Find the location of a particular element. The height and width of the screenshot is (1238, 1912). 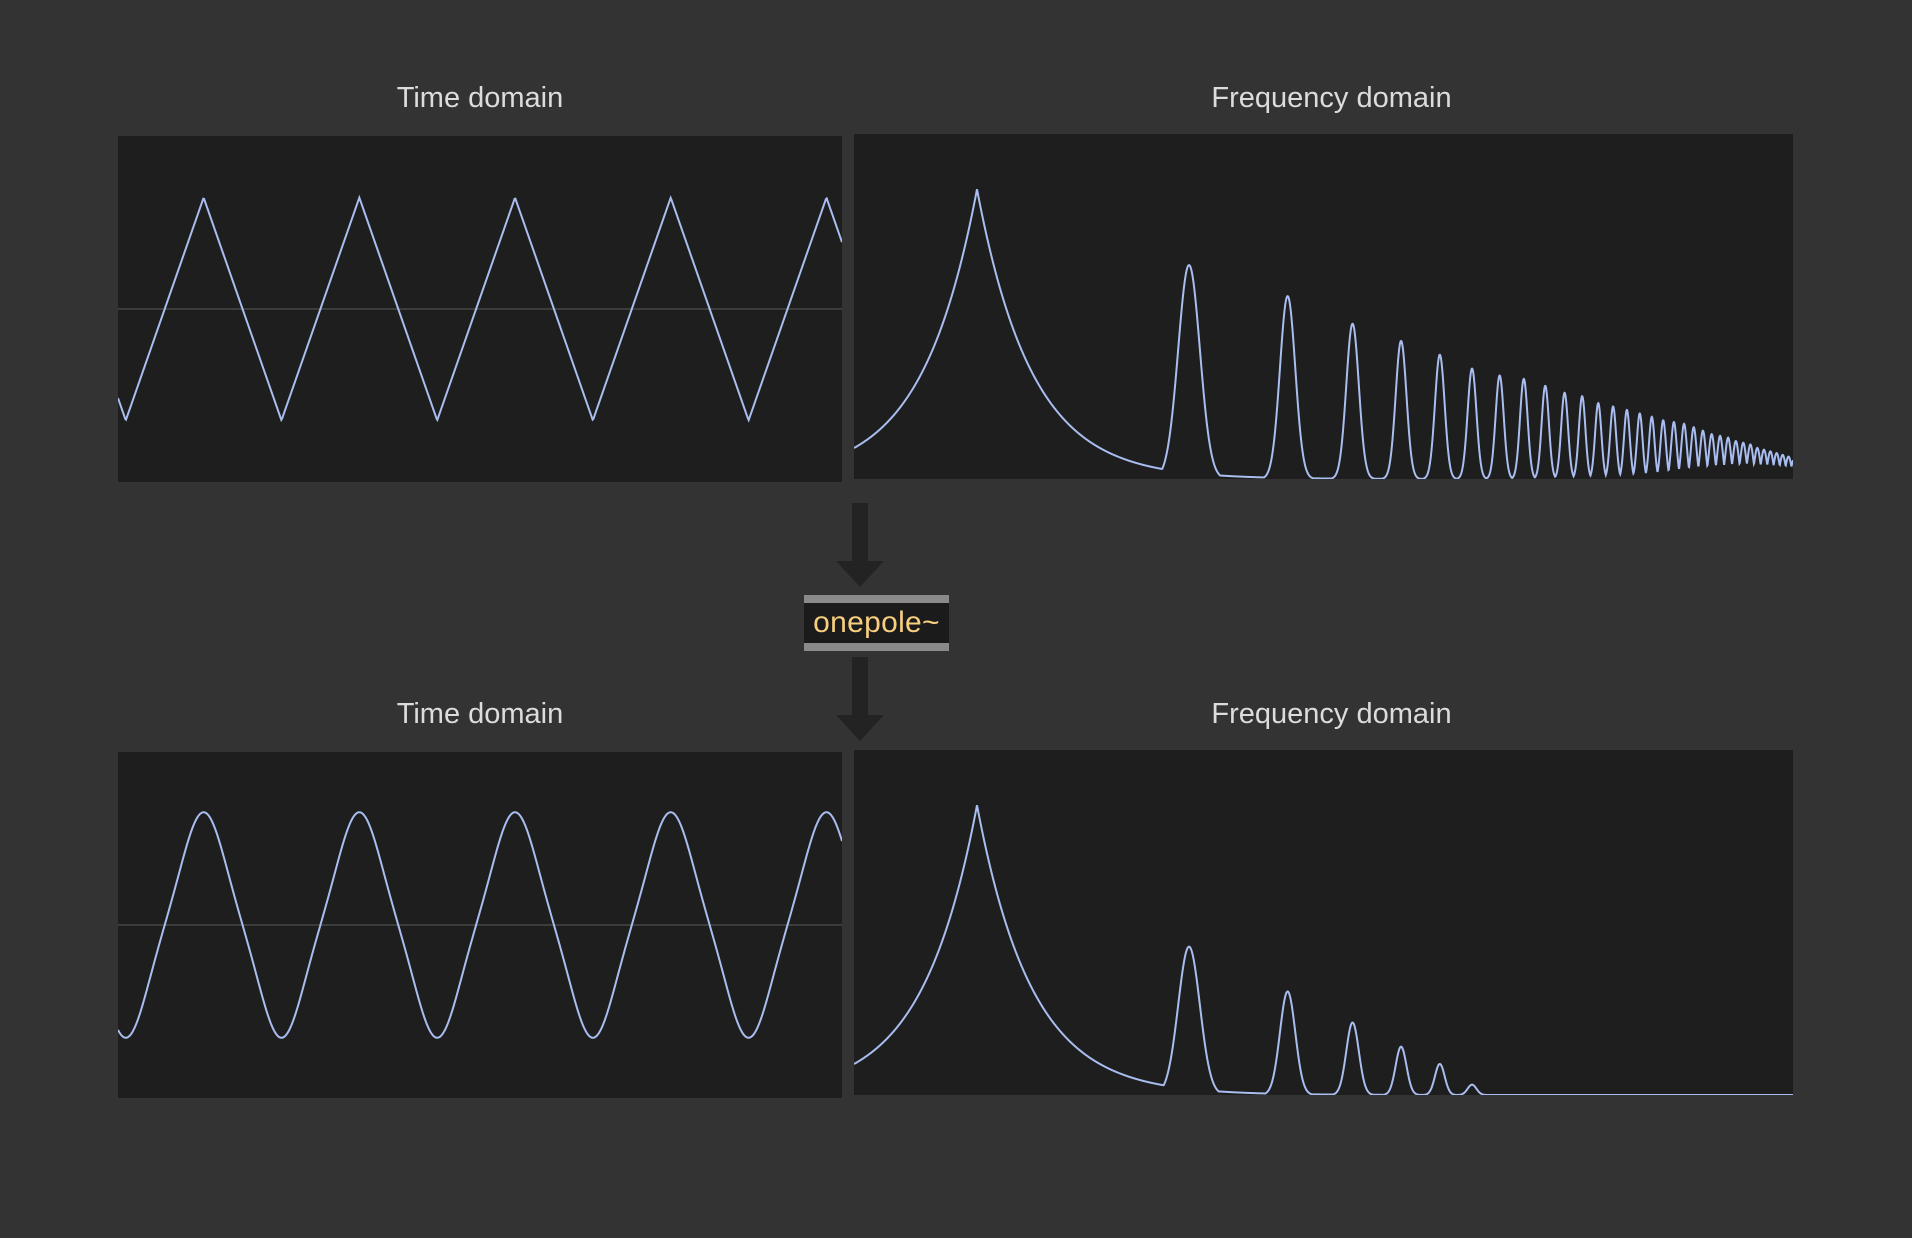

top-frequency-chart is located at coordinates (1323, 334).